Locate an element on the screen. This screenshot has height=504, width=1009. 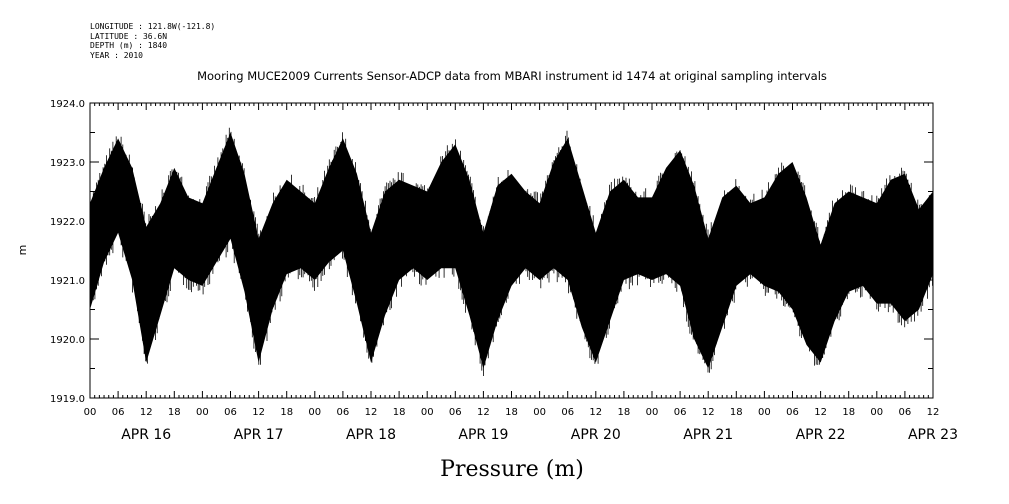
x-date-label: APR 22 is located at coordinates (821, 435).